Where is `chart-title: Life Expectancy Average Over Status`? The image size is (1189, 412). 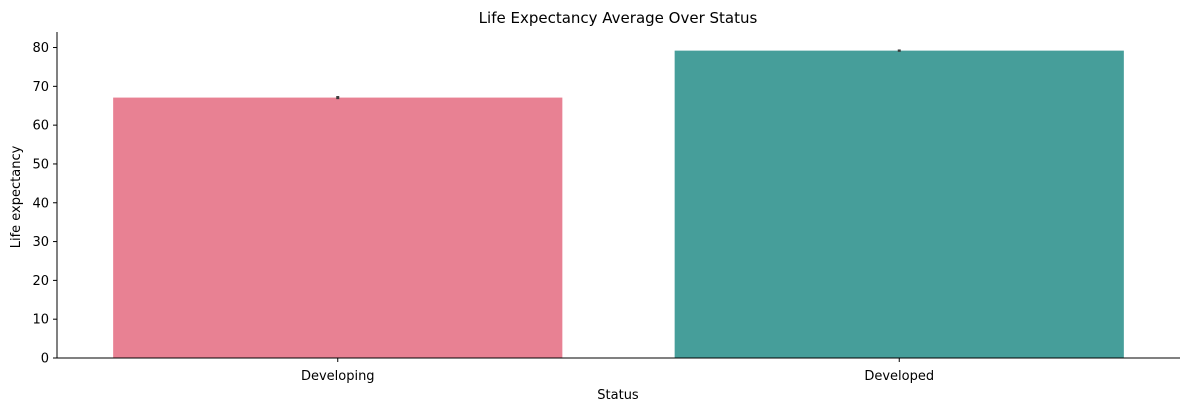 chart-title: Life Expectancy Average Over Status is located at coordinates (618, 18).